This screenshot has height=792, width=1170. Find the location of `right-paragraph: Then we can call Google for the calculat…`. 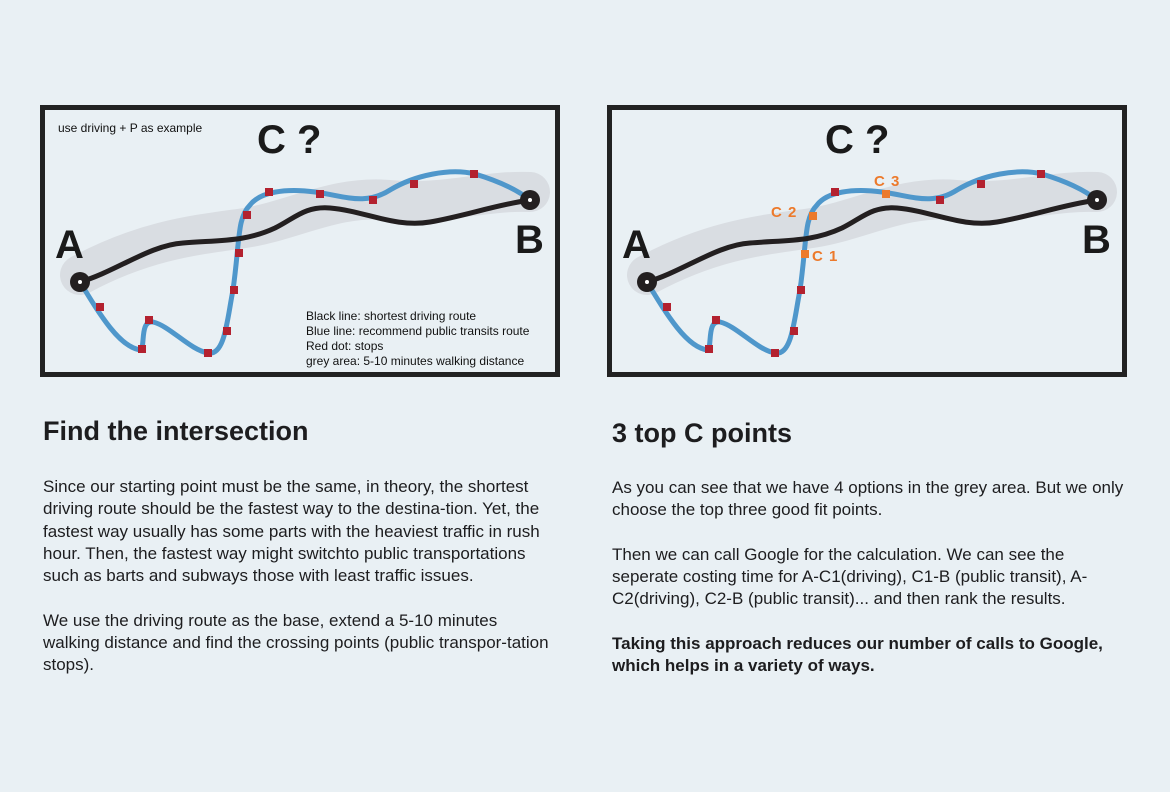

right-paragraph: Then we can call Google for the calculat… is located at coordinates (850, 576).